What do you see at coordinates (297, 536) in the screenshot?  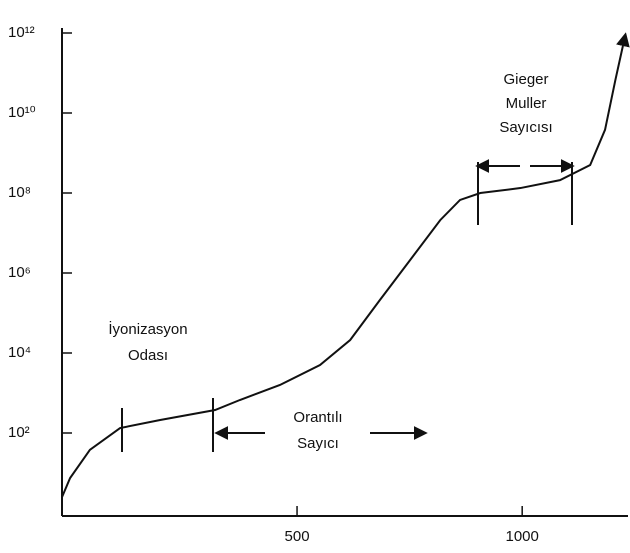 I see `x-tick-label: 500` at bounding box center [297, 536].